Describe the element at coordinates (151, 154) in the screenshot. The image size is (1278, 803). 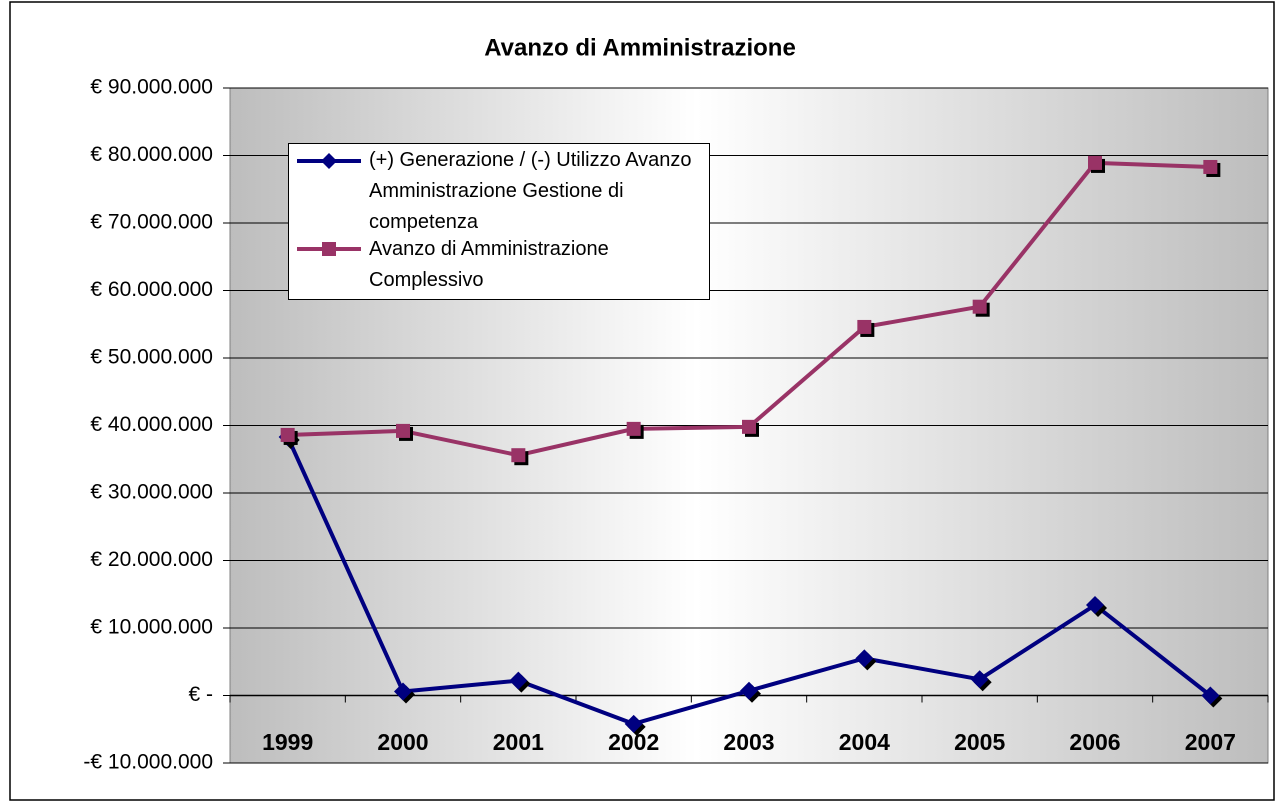
I see `y-tick-label: € 80.000.000` at that location.